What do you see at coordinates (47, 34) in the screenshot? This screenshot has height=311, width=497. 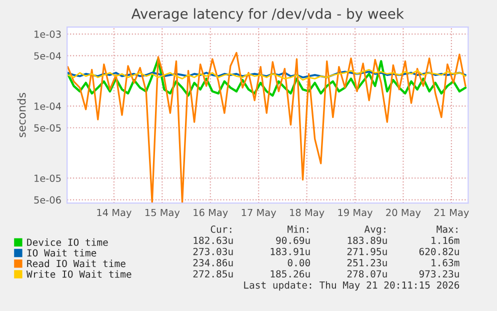 I see `y-tick-label: 1e-03` at bounding box center [47, 34].